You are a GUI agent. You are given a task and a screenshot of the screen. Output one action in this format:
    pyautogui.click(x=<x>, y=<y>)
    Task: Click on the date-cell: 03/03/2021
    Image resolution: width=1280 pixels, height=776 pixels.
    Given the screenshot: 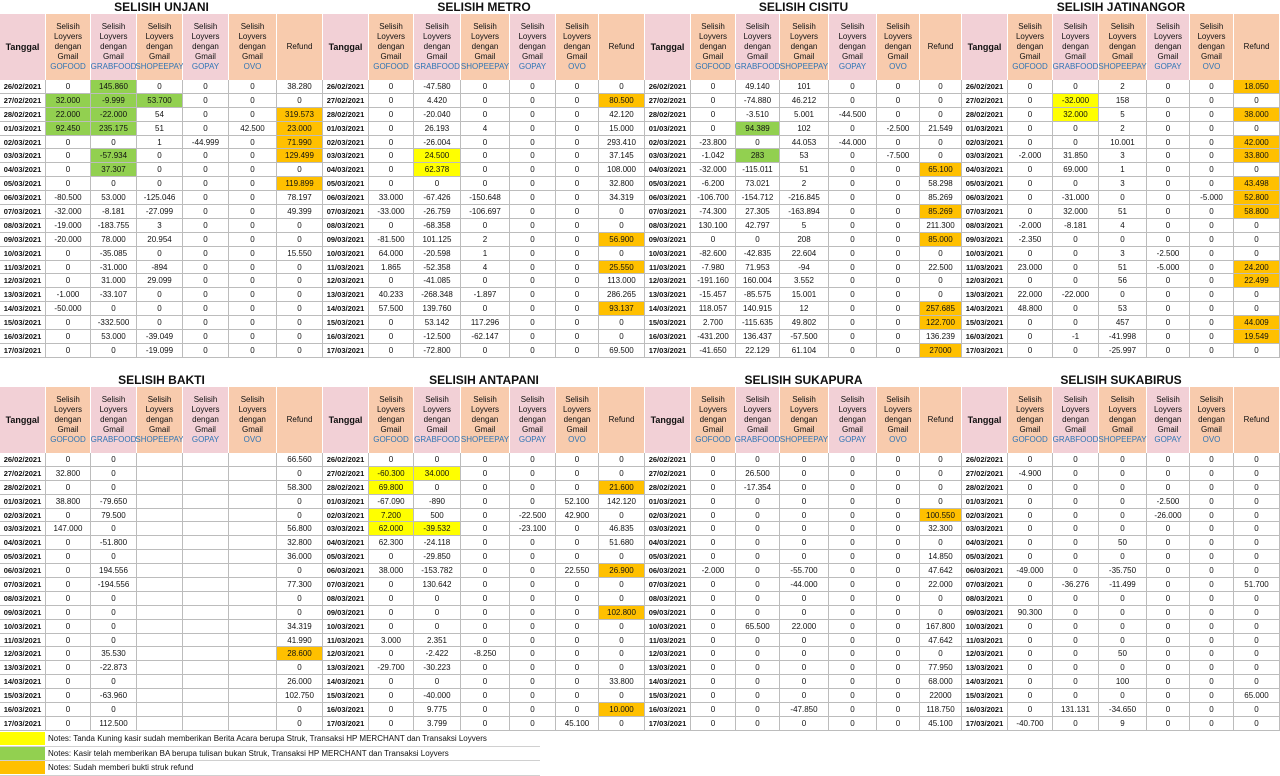 What is the action you would take?
    pyautogui.click(x=23, y=156)
    